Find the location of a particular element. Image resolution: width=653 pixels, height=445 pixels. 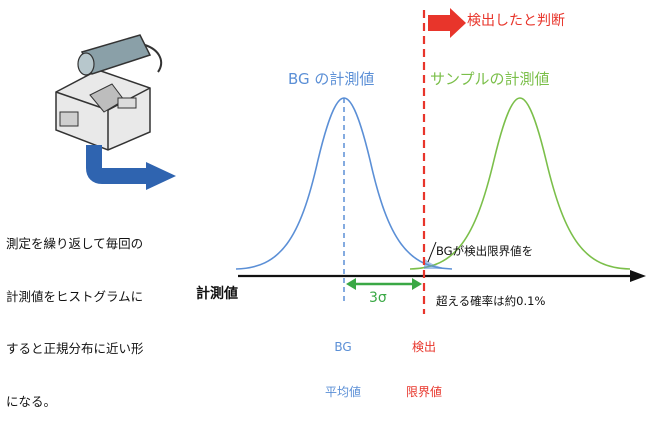

bg-mean-line-text: 平均値 is located at coordinates (342, 392).